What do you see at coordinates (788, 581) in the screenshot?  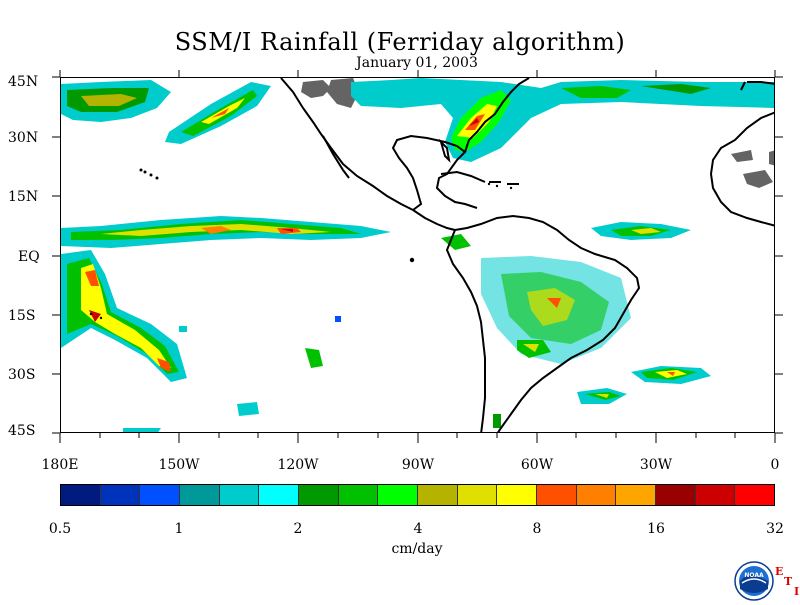 I see `logo-letter-t: T` at bounding box center [788, 581].